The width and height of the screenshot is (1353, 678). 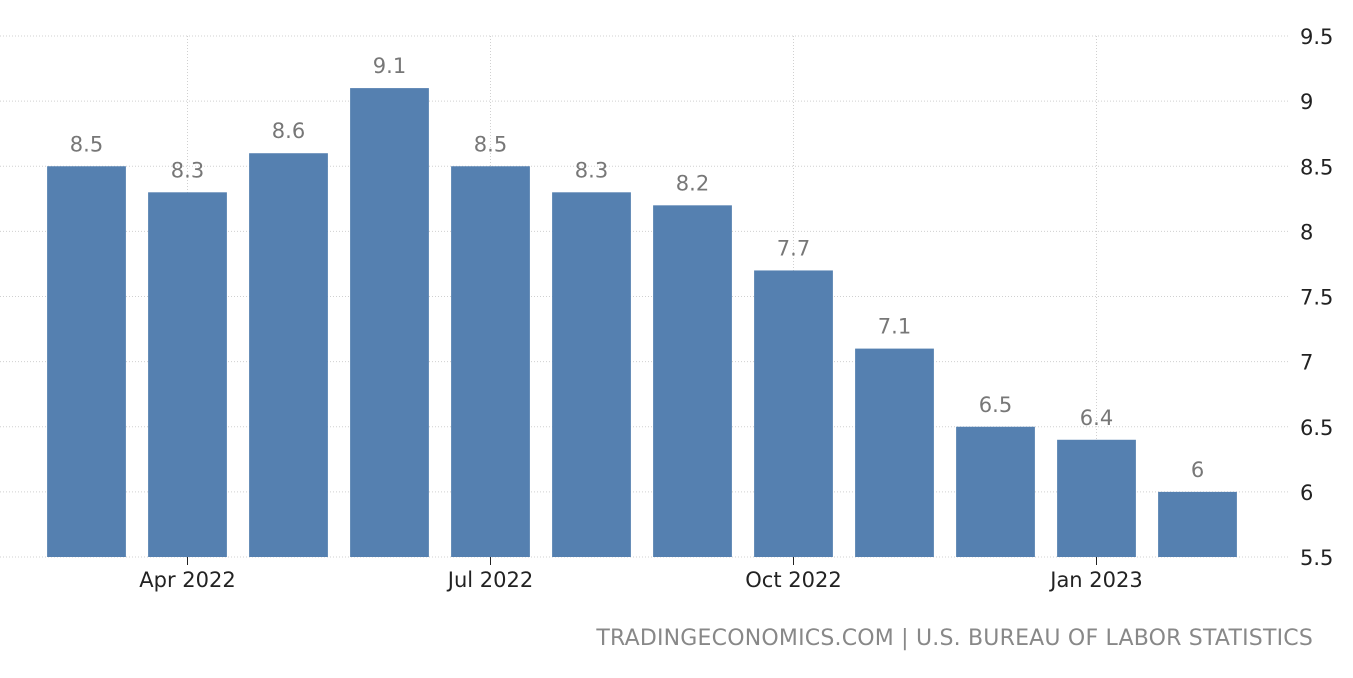 I want to click on bar-value-label: 6.5, so click(x=995, y=405).